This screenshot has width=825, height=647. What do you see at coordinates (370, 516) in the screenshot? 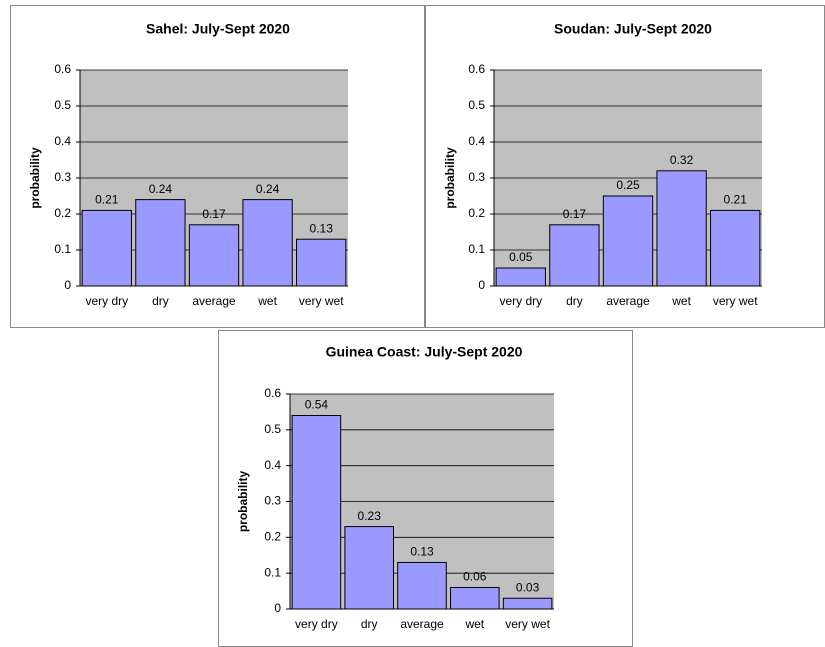
I see `data-label: 0.23` at bounding box center [370, 516].